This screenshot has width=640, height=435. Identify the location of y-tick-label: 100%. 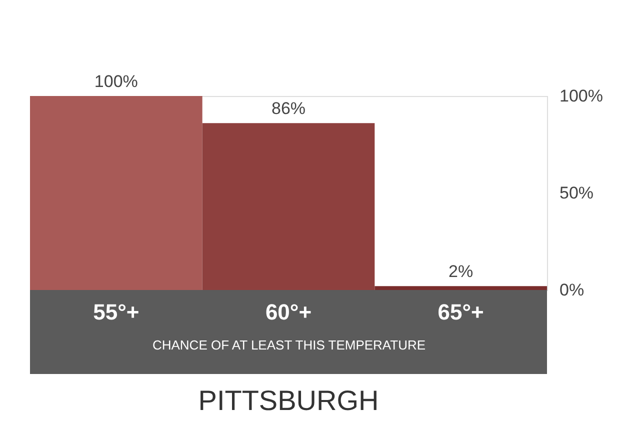
(581, 96).